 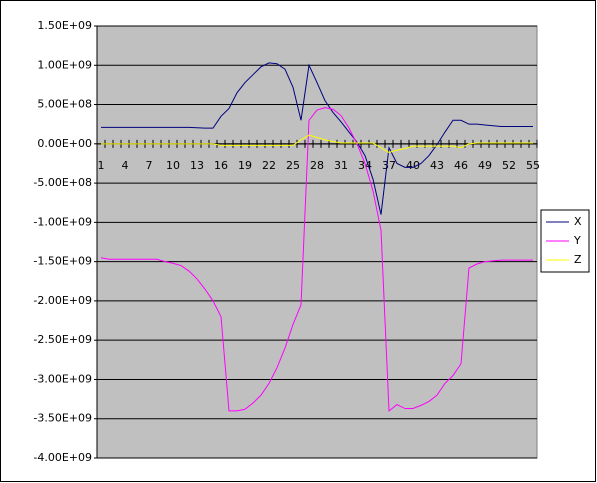 I want to click on y-tick-label: -5.00E+08, so click(x=62, y=182).